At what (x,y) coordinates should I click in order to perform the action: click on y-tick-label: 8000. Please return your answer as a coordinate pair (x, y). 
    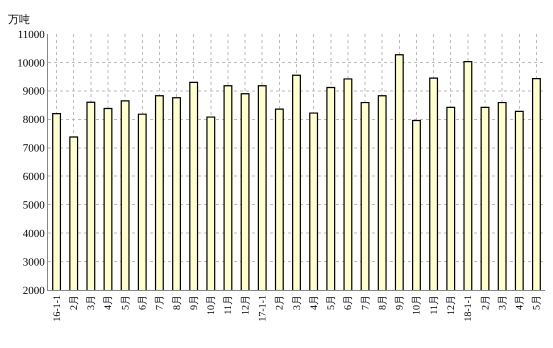
    Looking at the image, I should click on (34, 120).